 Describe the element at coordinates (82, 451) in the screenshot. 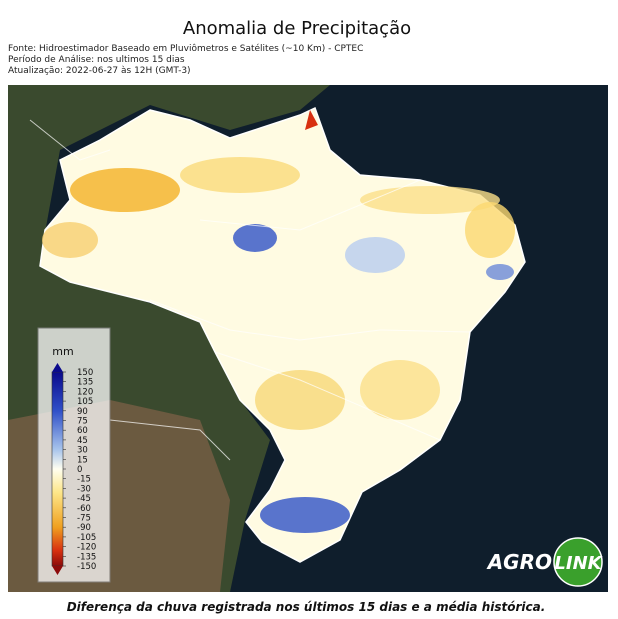

I see `legend-tick-label: 30` at that location.